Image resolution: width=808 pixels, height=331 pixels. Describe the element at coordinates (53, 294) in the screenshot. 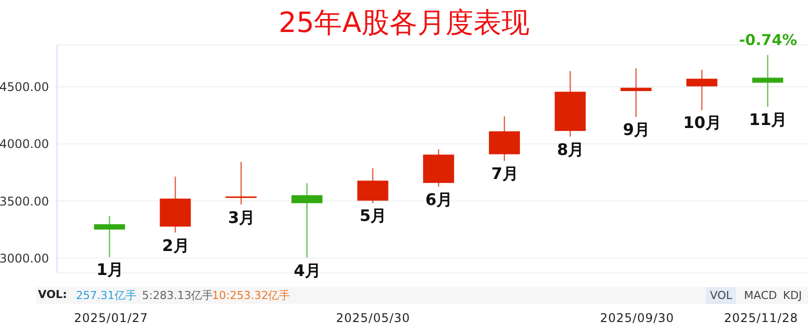

I see `text: VOL:` at that location.